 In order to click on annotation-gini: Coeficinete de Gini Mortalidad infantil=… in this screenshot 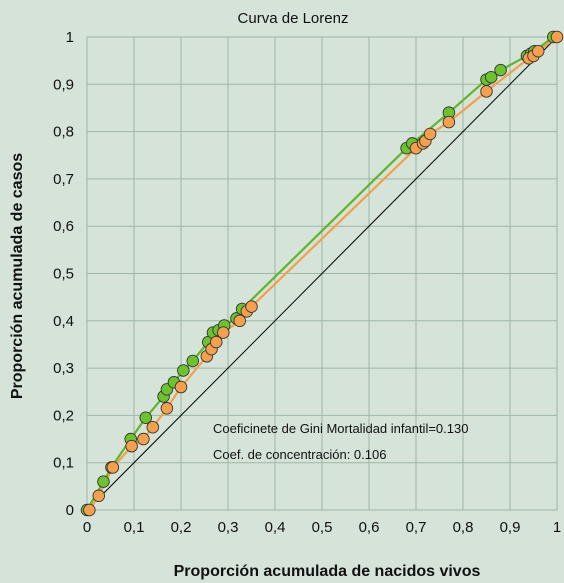, I will do `click(340, 428)`.